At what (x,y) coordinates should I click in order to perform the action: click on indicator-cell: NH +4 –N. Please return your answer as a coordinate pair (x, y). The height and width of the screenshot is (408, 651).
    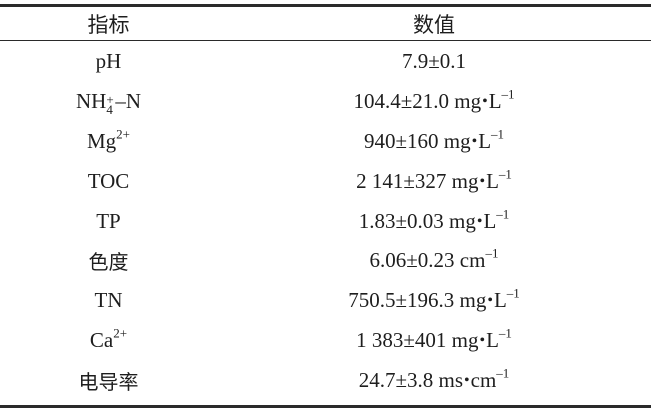
    Looking at the image, I should click on (108, 103).